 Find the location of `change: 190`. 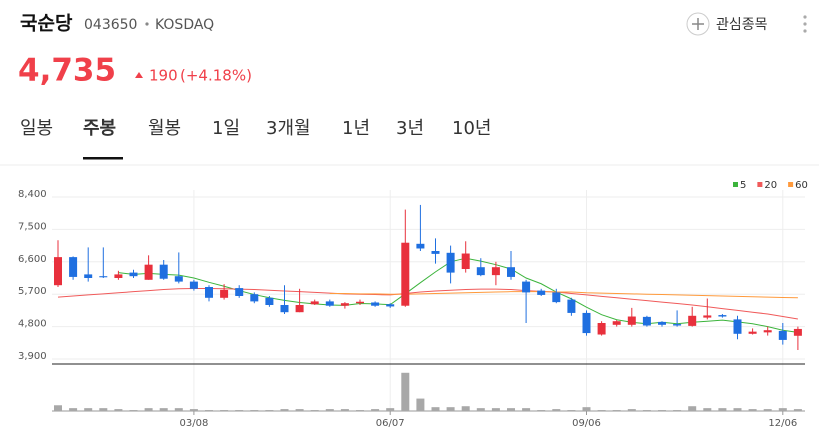

change: 190 is located at coordinates (163, 76).